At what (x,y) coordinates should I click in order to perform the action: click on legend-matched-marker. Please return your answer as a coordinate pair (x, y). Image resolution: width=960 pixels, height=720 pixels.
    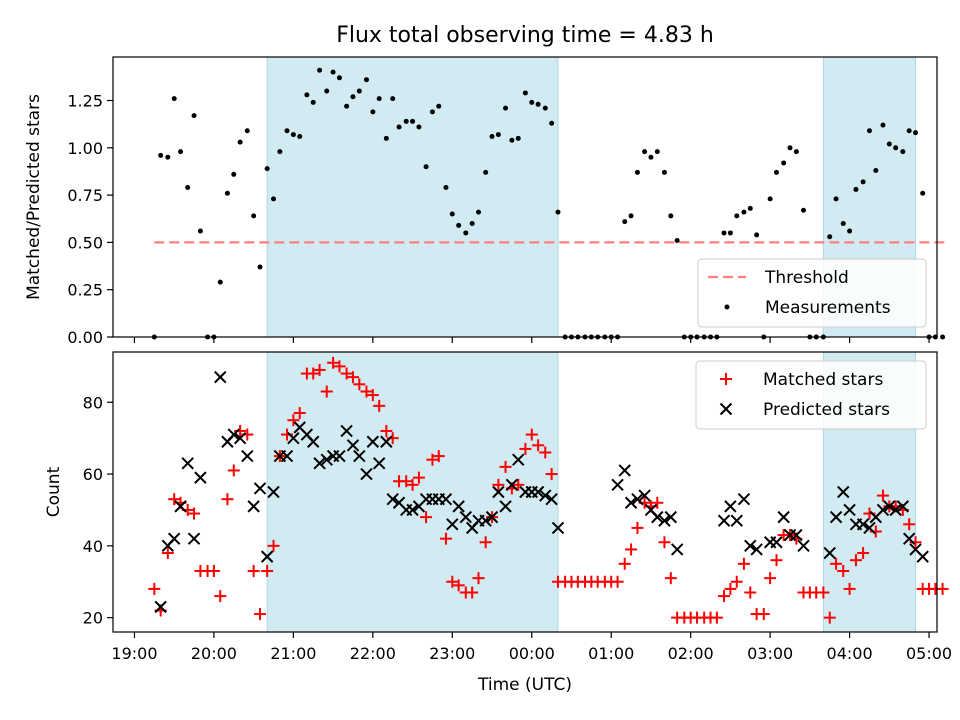
    Looking at the image, I should click on (726, 379).